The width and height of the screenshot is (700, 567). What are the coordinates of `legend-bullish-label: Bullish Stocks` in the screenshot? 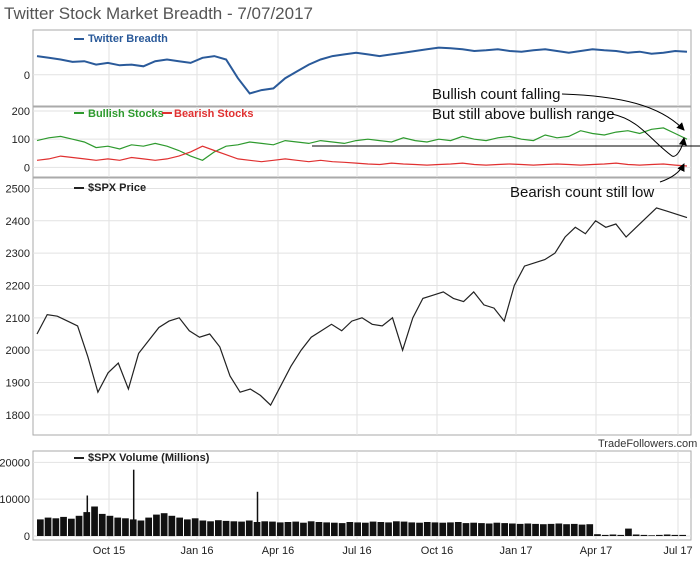 It's located at (126, 114).